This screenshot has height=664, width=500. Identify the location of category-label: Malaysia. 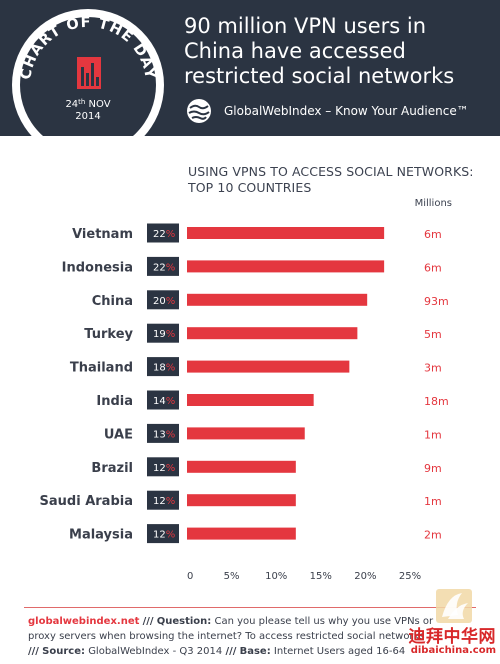
(101, 535).